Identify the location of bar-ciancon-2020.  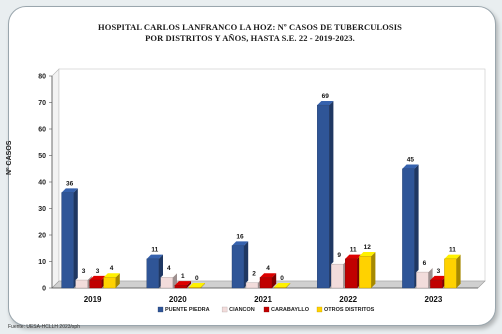
(168, 281).